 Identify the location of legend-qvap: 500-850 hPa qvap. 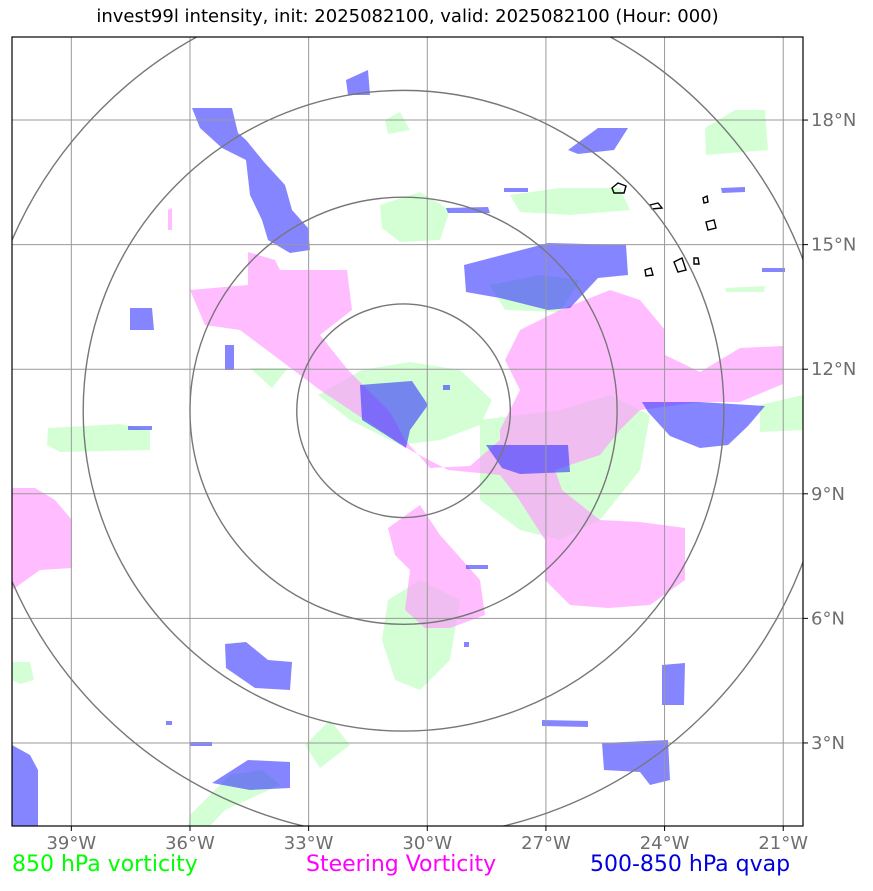
(690, 864).